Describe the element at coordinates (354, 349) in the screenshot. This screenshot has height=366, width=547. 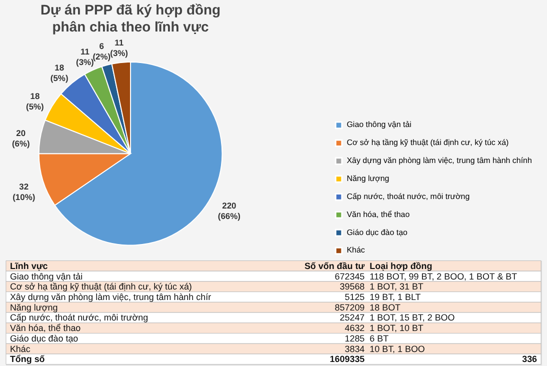
I see `data-label: 3834` at that location.